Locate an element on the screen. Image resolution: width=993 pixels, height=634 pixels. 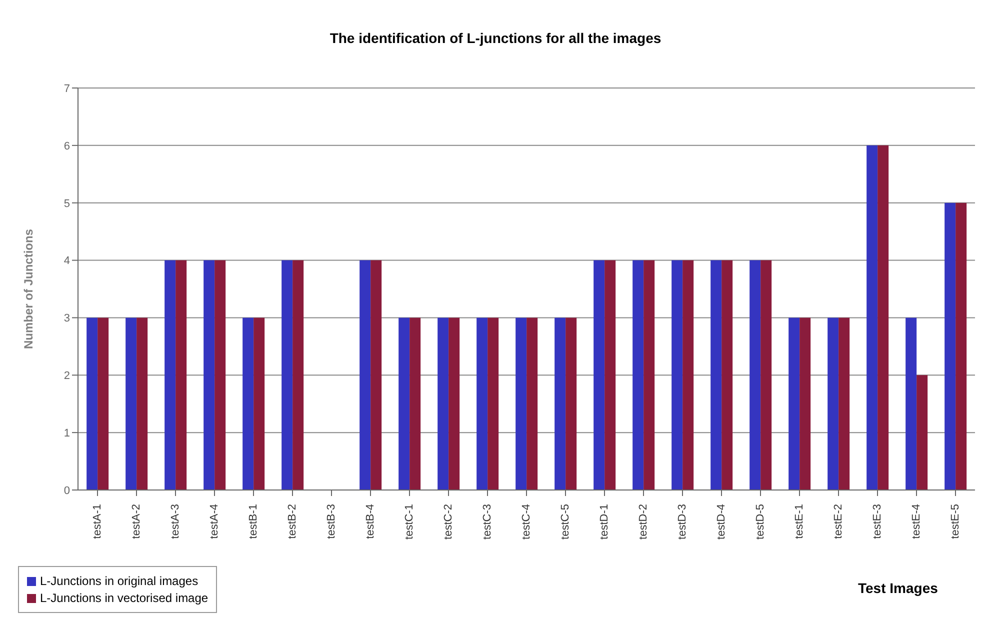
x-tick-label: testA-4 is located at coordinates (214, 521).